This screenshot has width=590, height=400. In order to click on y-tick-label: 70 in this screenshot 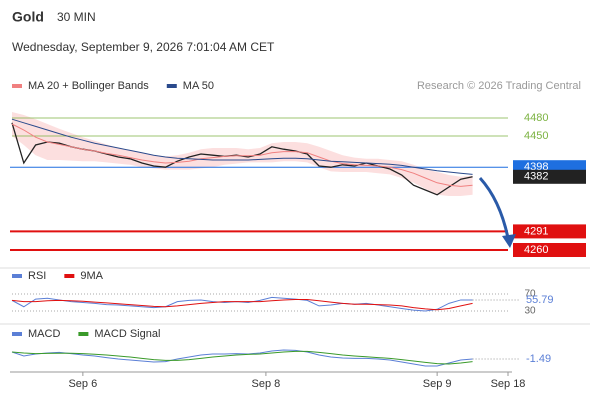, I will do `click(530, 294)`.